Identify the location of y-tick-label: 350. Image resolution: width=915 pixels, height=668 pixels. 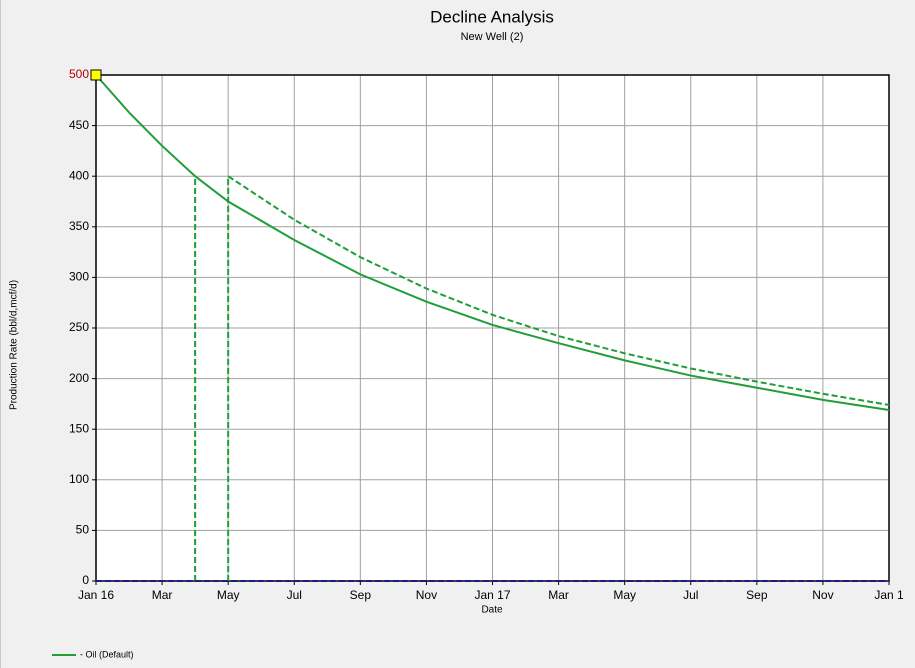
(79, 226).